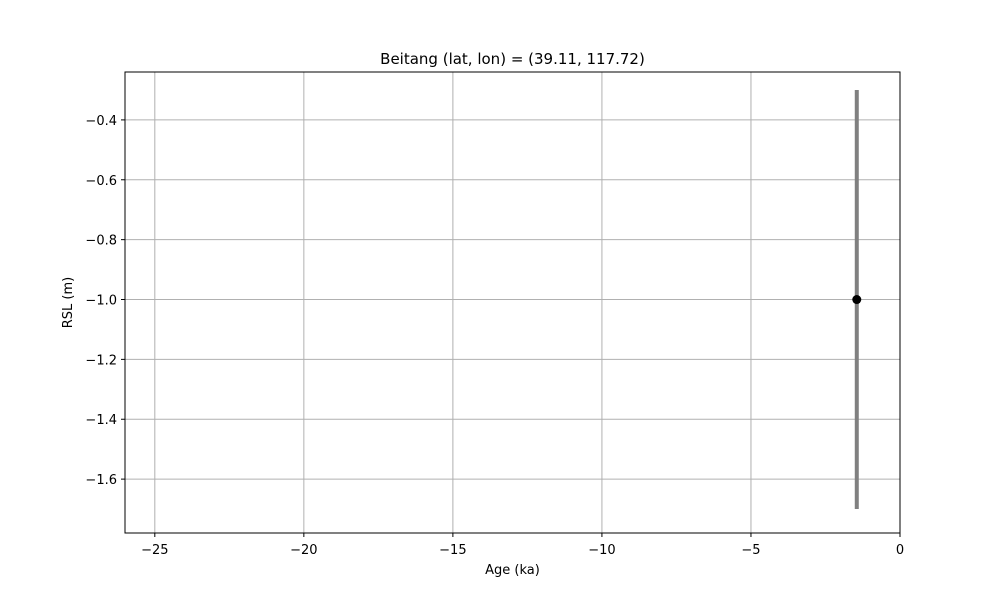 The height and width of the screenshot is (600, 1000). Describe the element at coordinates (303, 550) in the screenshot. I see `x-tick-label: −20` at that location.